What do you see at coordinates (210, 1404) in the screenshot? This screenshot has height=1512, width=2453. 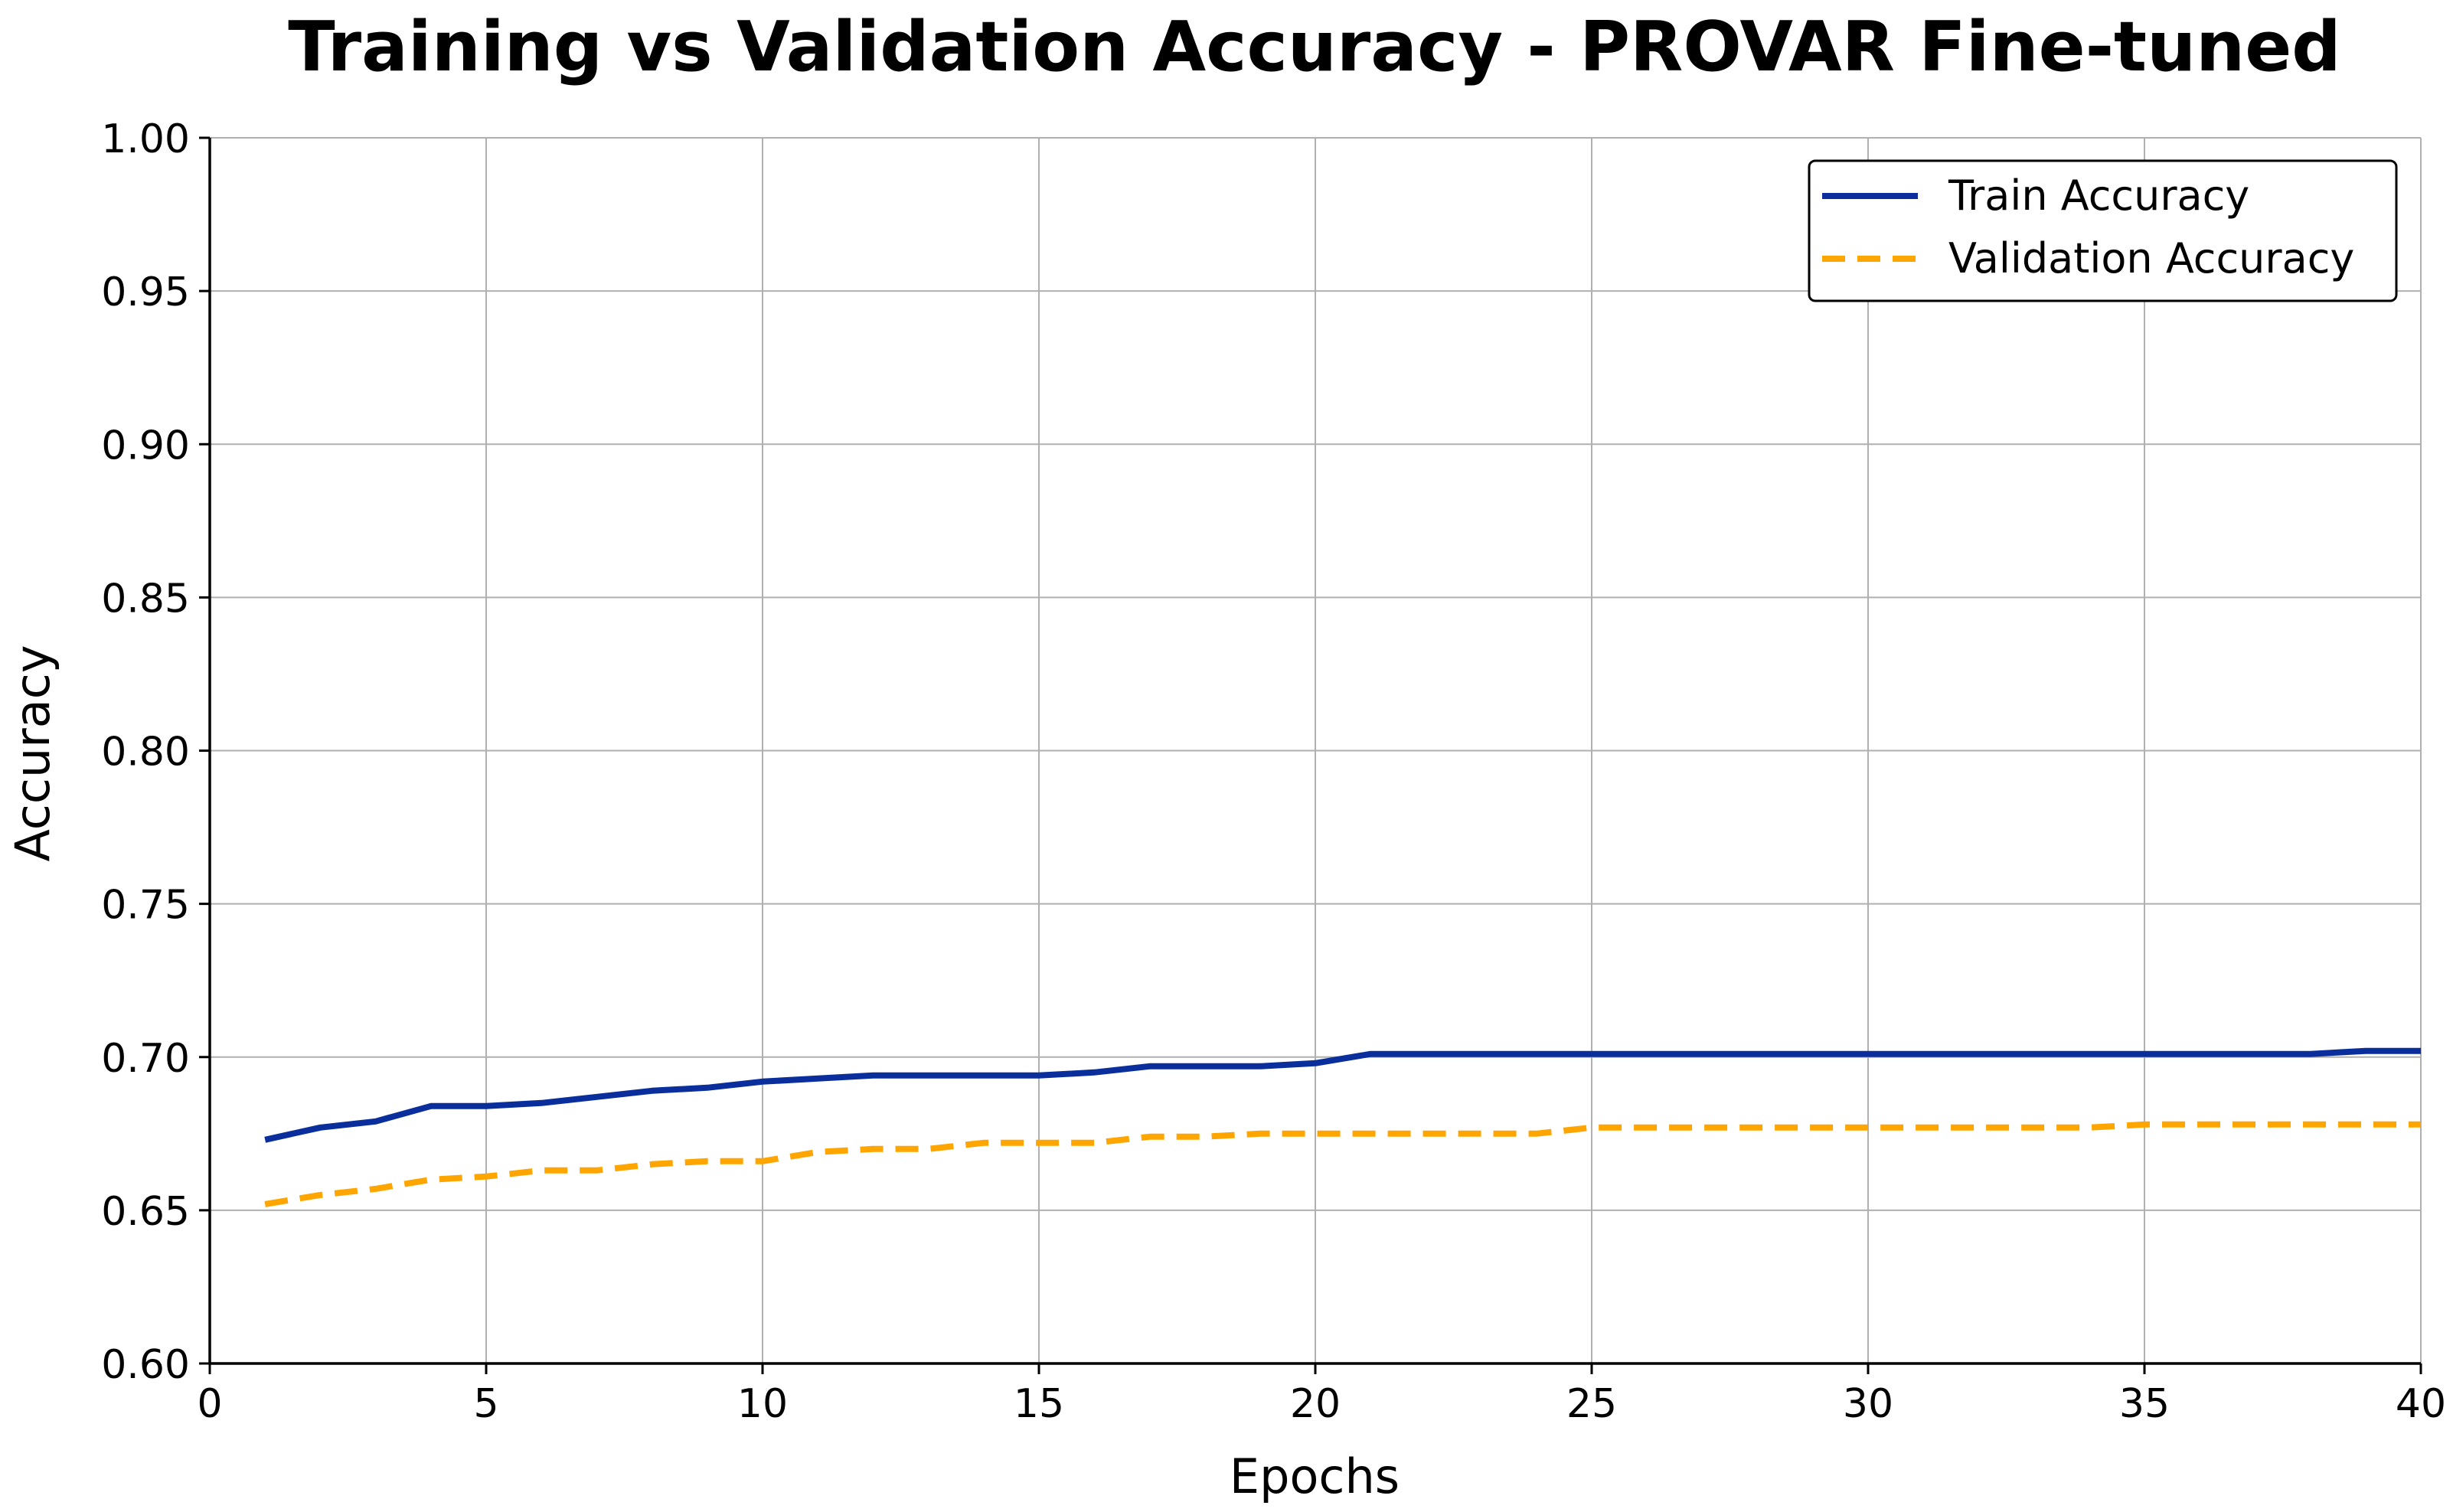 I see `x-tick-label: 0` at bounding box center [210, 1404].